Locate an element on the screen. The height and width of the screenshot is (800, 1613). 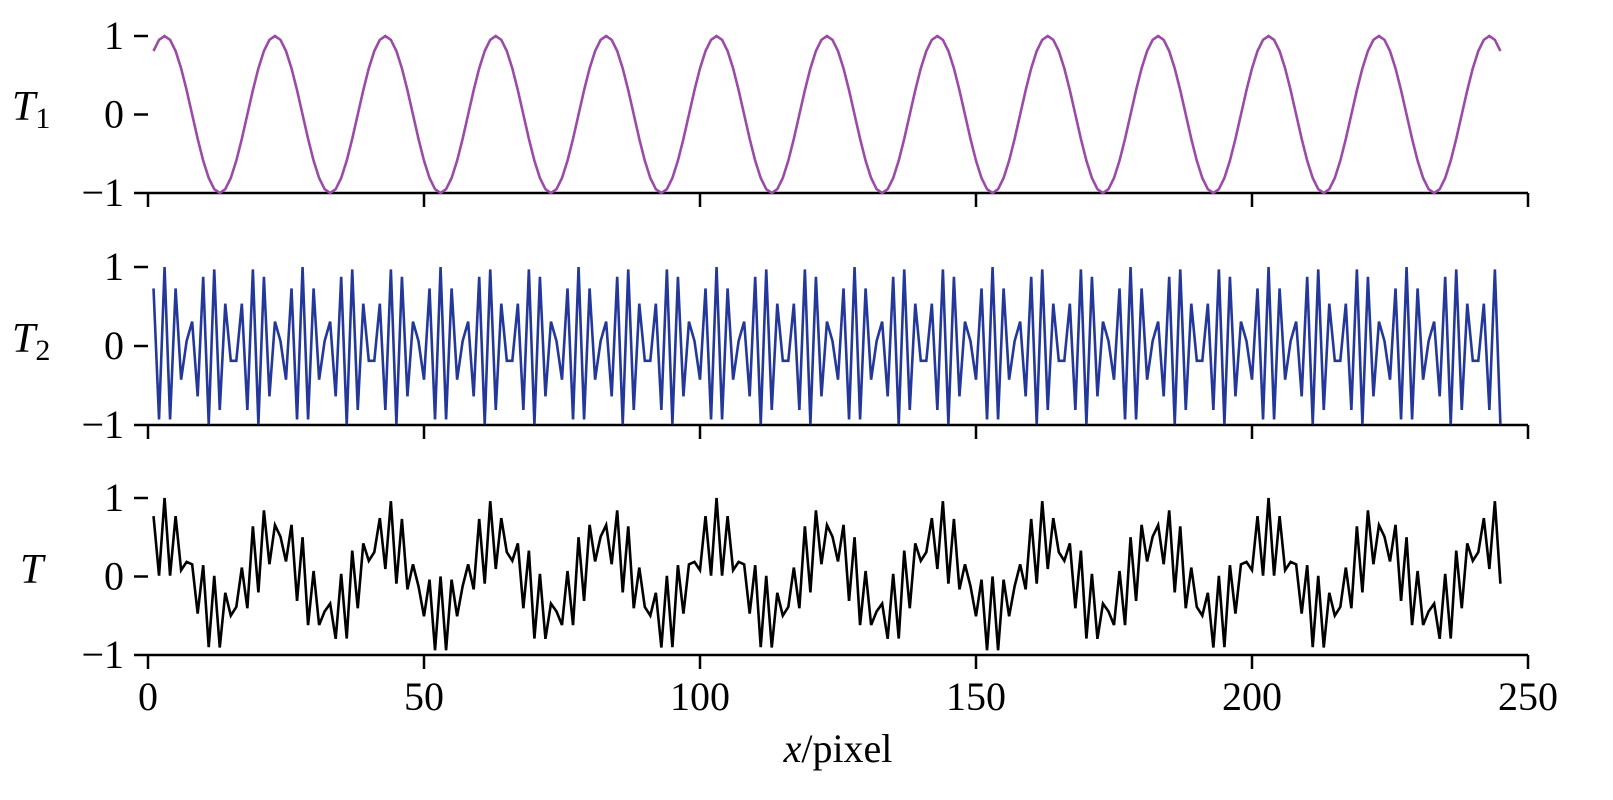
y-ticks-t: −1 0 1 is located at coordinates (114, 576).